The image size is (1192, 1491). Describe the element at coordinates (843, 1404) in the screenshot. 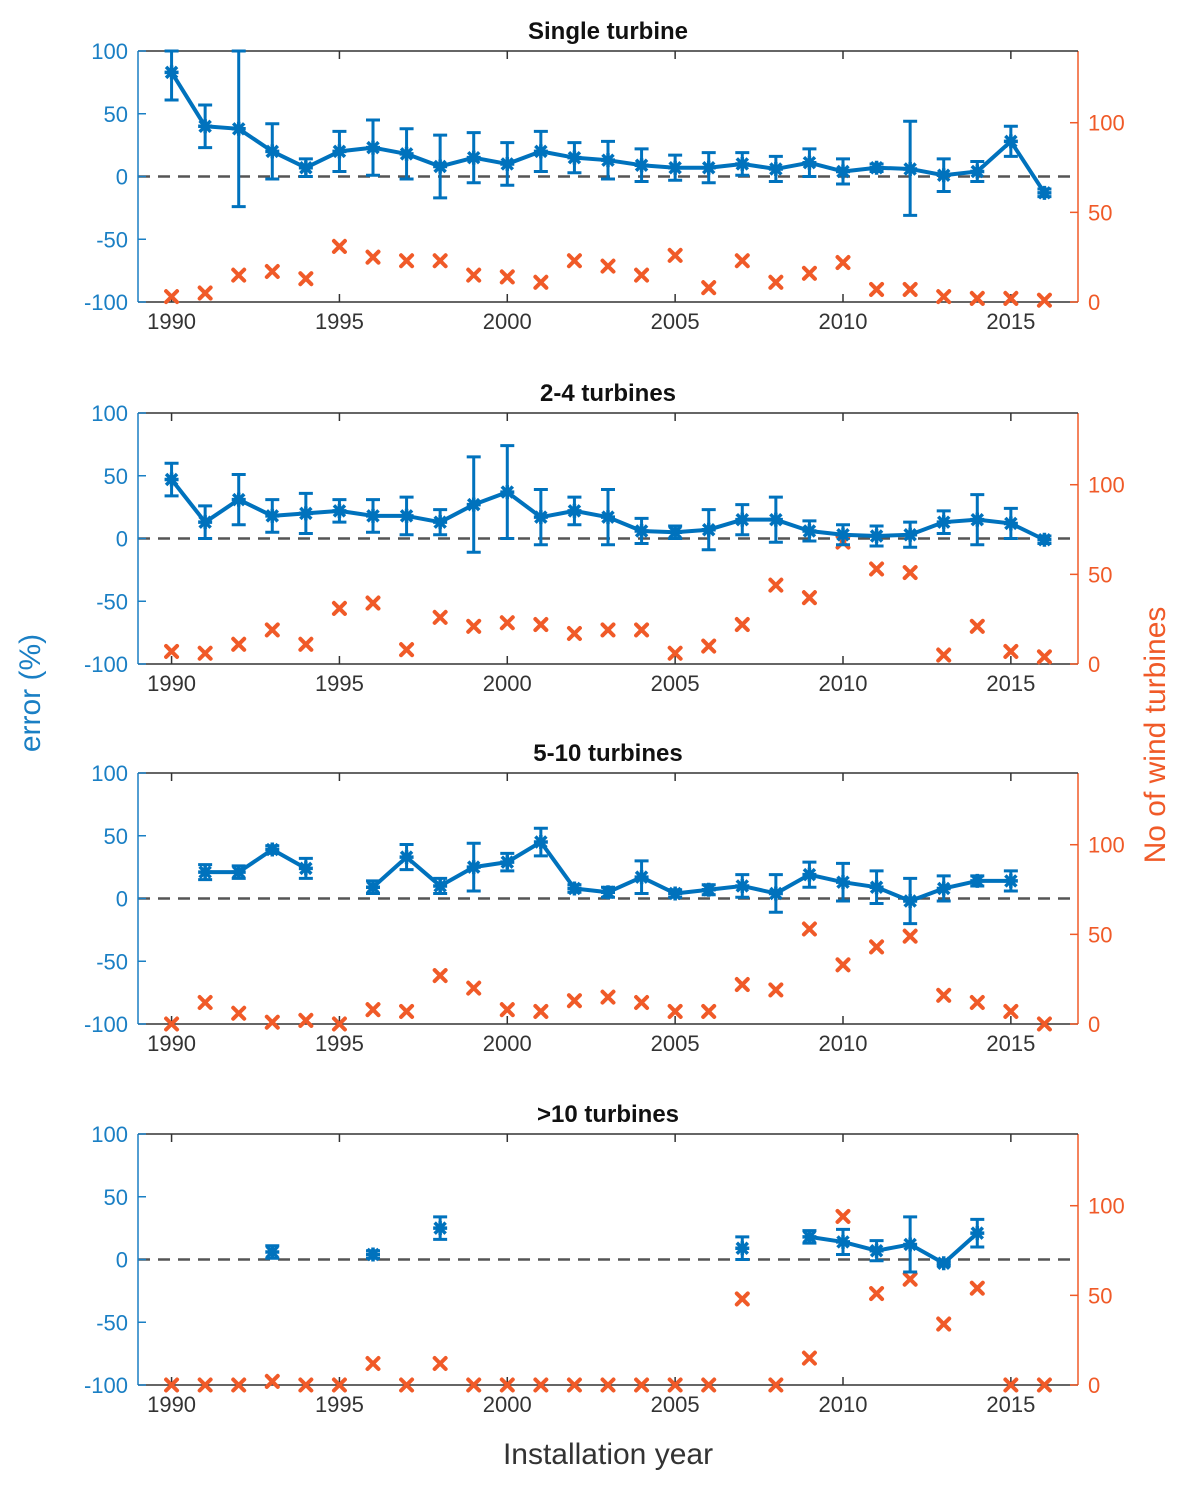

I see `x-tick-label: 2010` at that location.